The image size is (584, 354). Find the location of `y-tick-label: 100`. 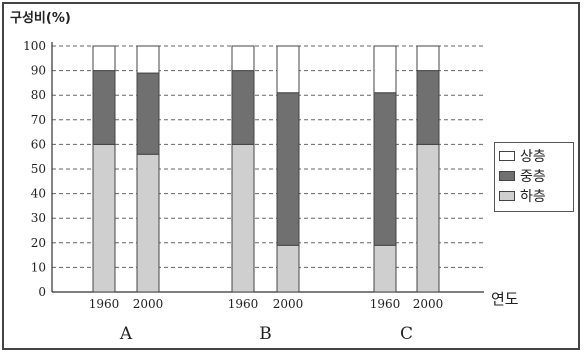

y-tick-label: 100 is located at coordinates (34, 46).